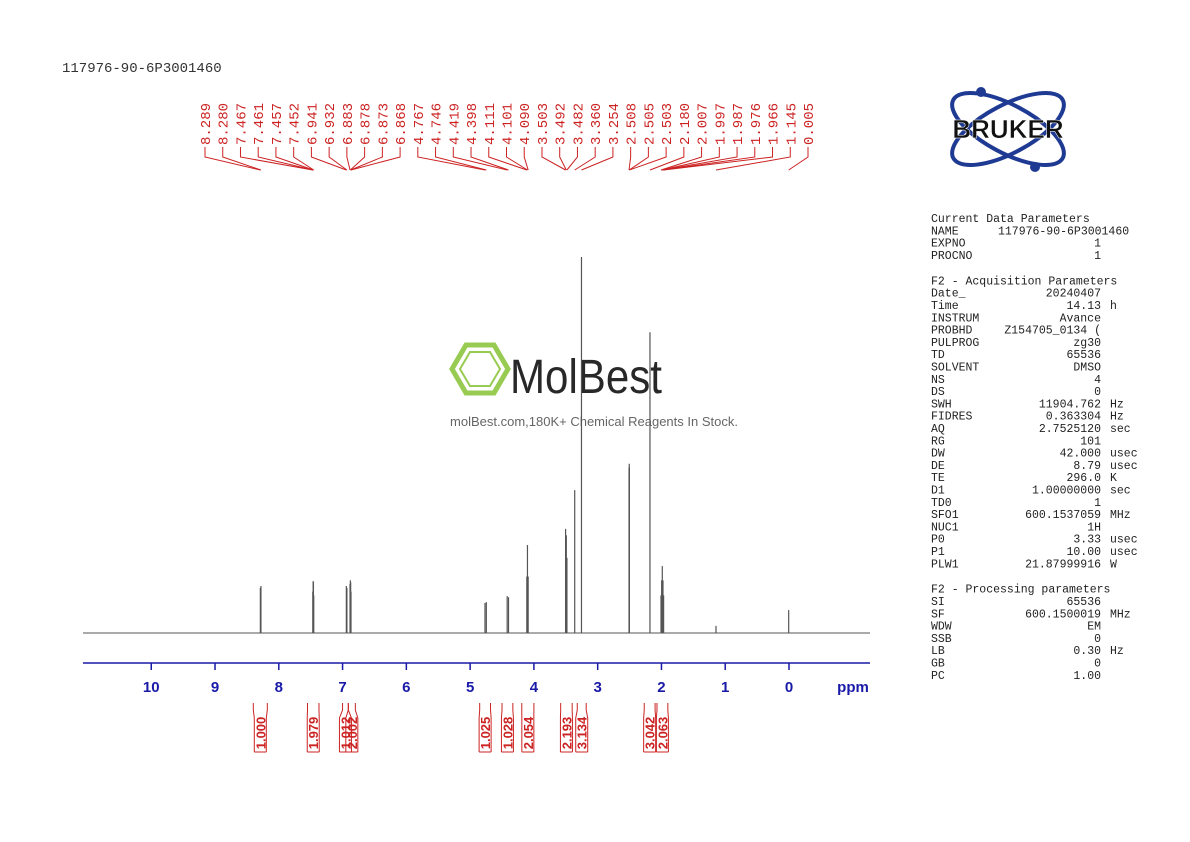 This screenshot has width=1190, height=842. Describe the element at coordinates (1094, 627) in the screenshot. I see `parameter-value: EM` at that location.